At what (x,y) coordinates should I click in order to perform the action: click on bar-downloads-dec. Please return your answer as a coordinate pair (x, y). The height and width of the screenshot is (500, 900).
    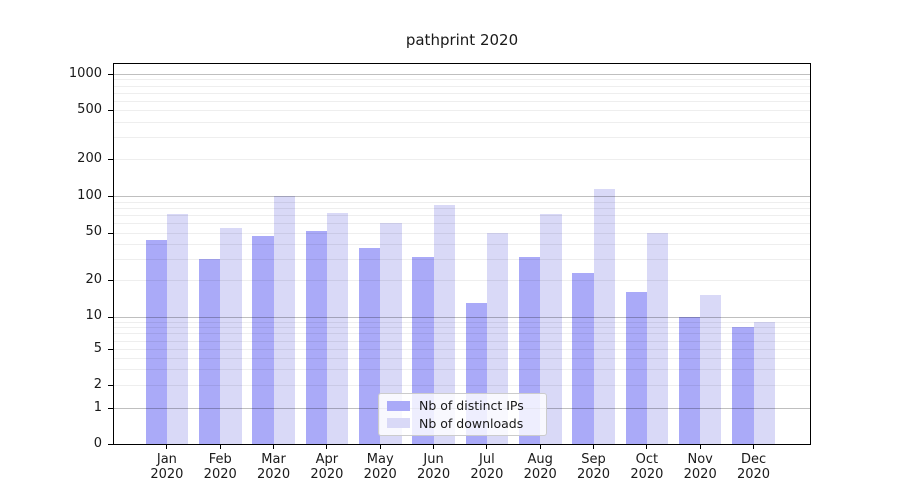
    Looking at the image, I should click on (764, 382).